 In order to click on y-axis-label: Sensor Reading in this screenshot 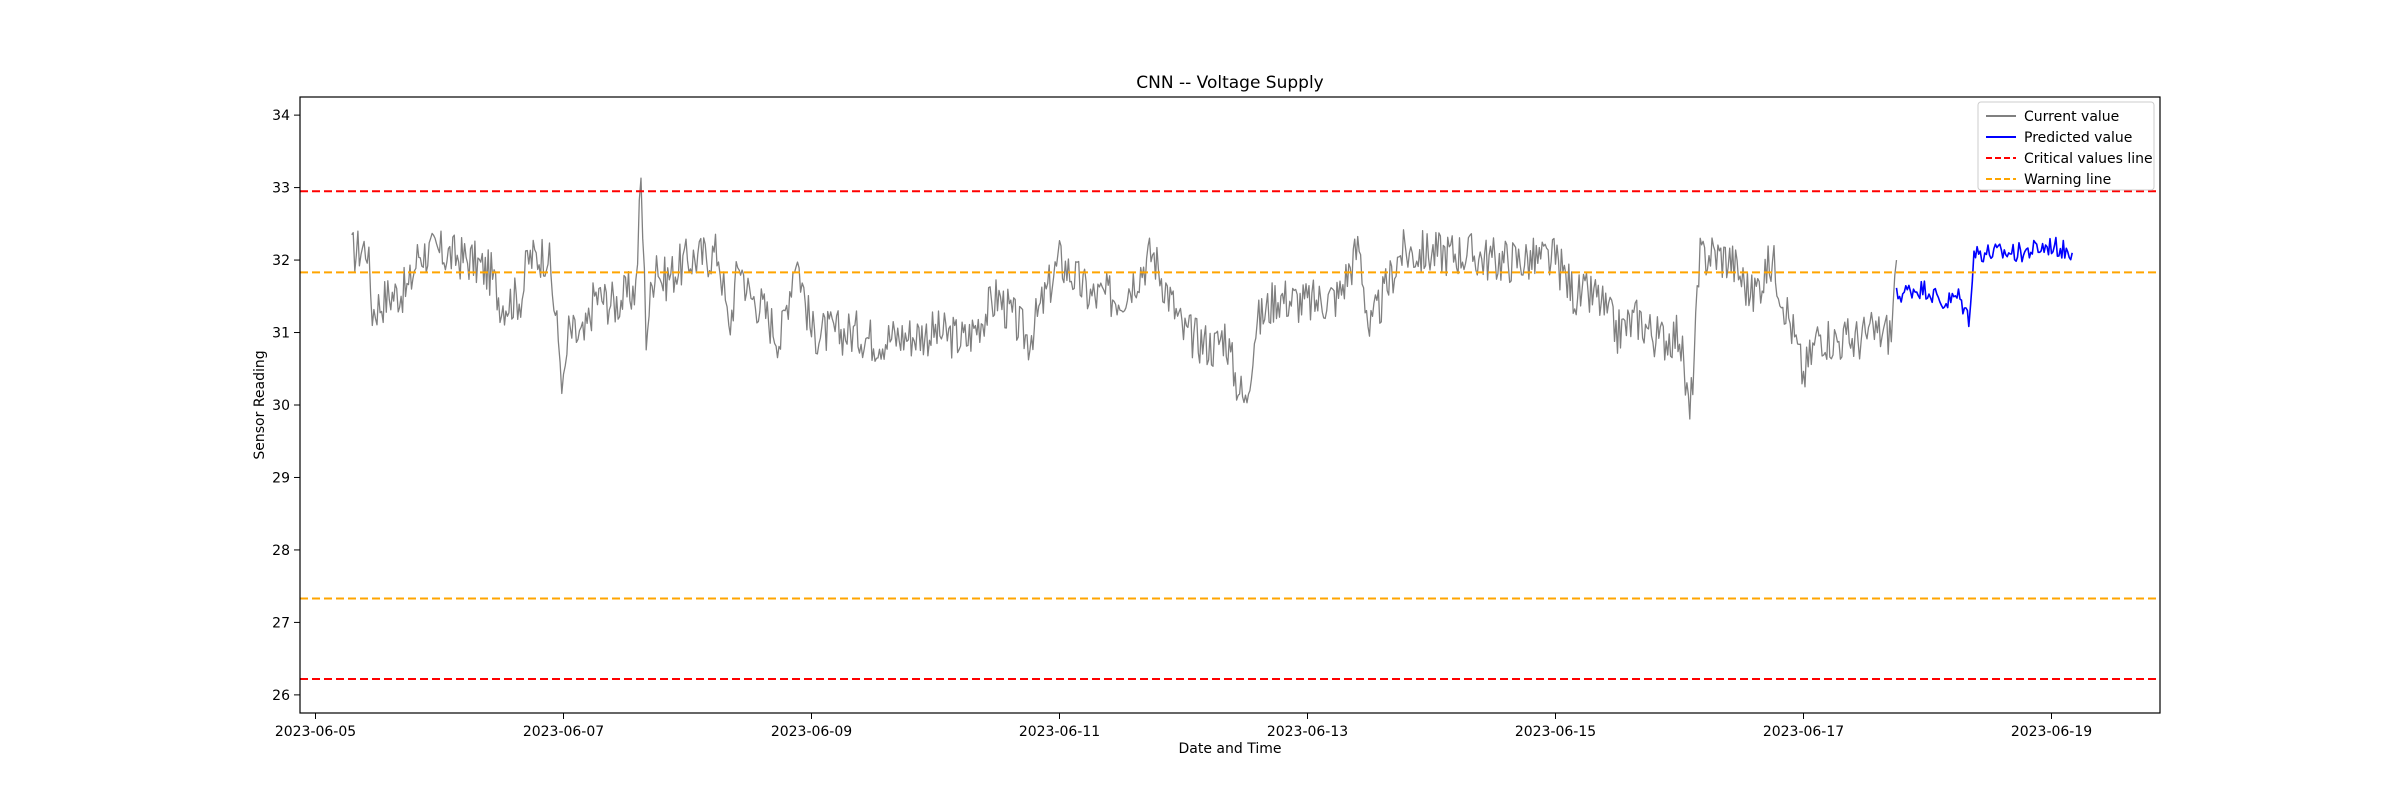, I will do `click(260, 404)`.